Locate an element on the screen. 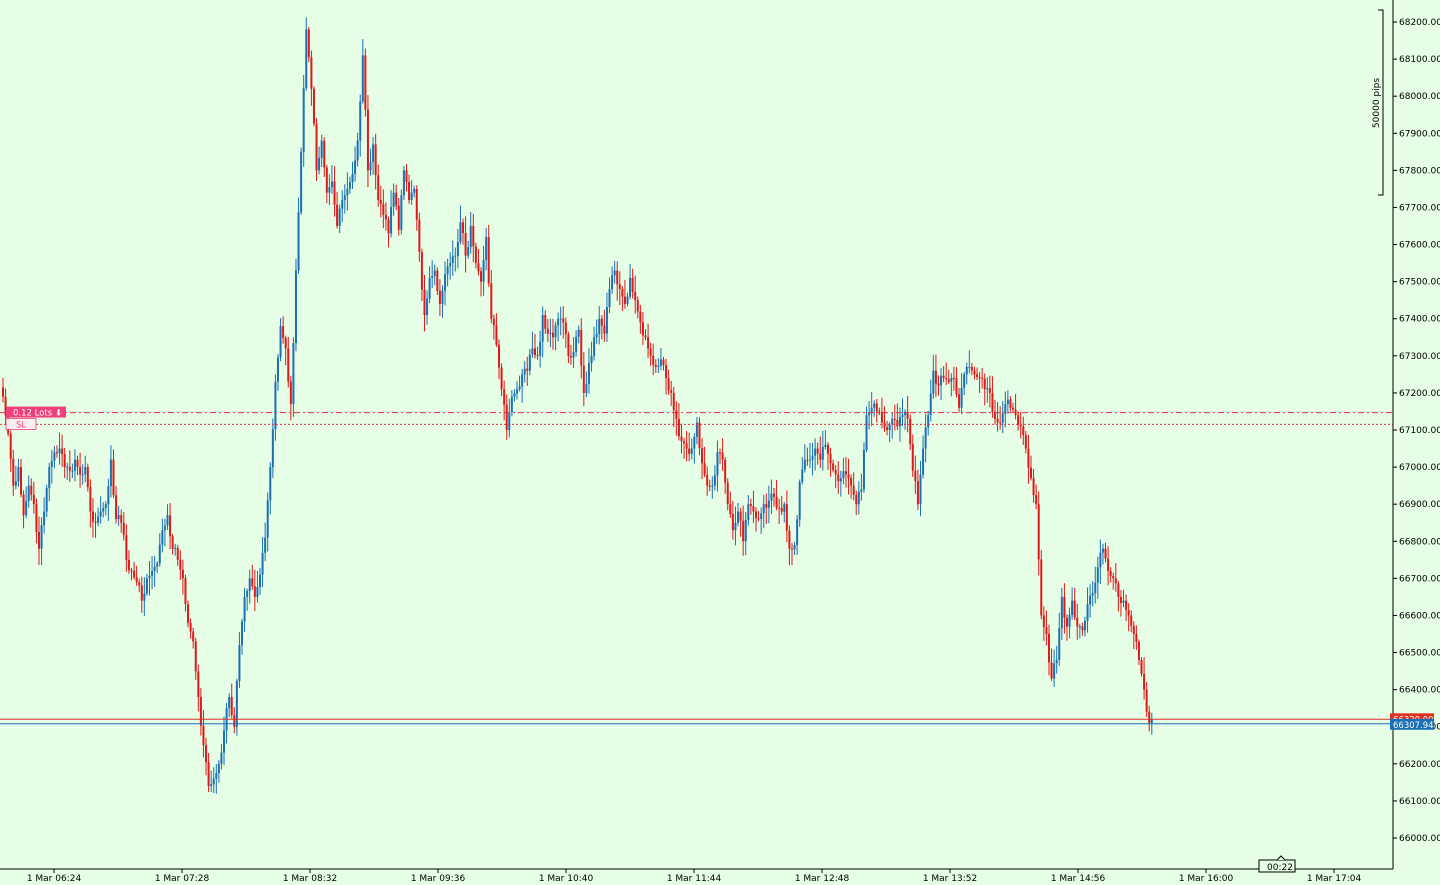  stop-loss-tag: SL is located at coordinates (21, 424).